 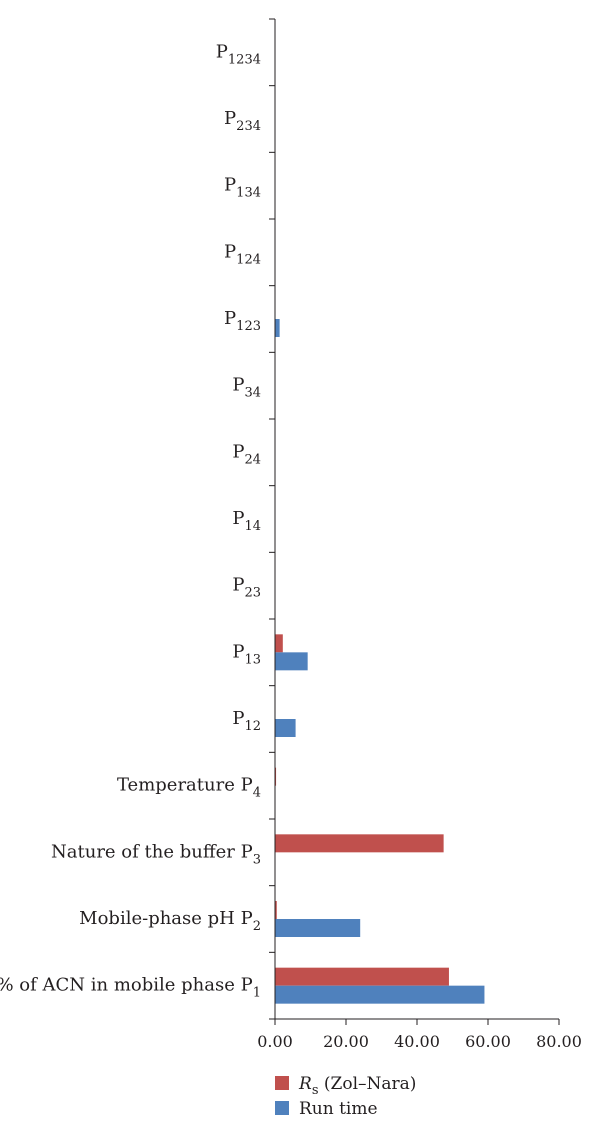 What do you see at coordinates (246, 521) in the screenshot?
I see `category-label: P14` at bounding box center [246, 521].